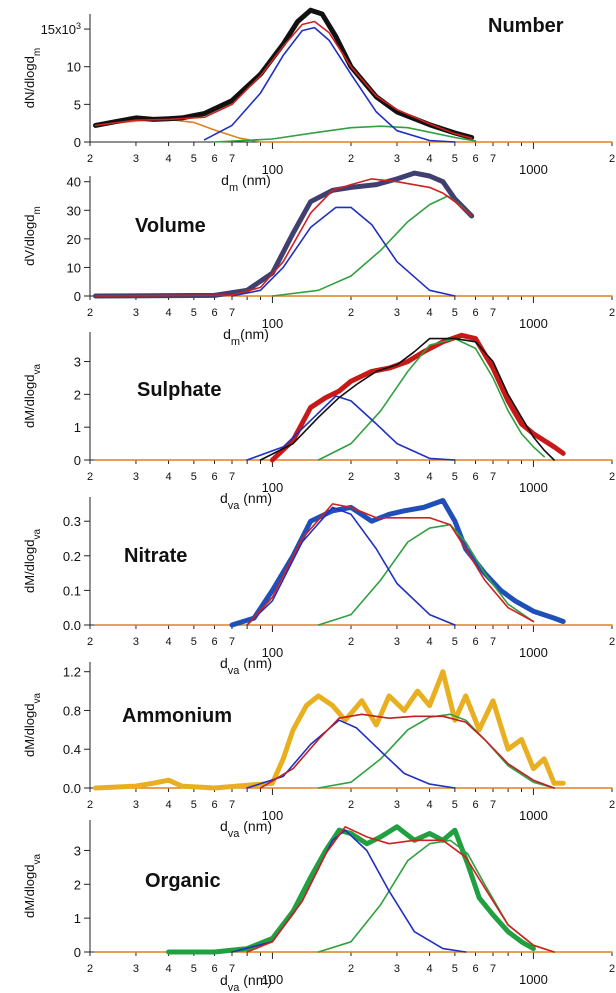  Describe the element at coordinates (72, 672) in the screenshot. I see `y-tick-label: 1.2` at that location.